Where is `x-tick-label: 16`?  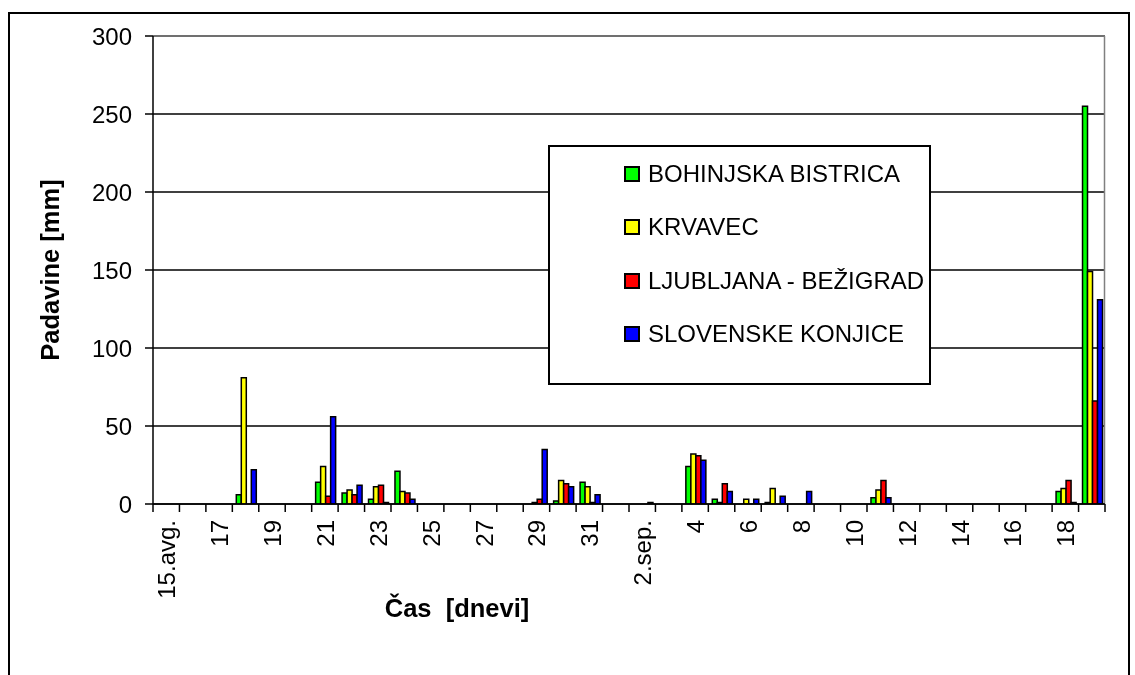
x-tick-label: 16 is located at coordinates (1012, 533).